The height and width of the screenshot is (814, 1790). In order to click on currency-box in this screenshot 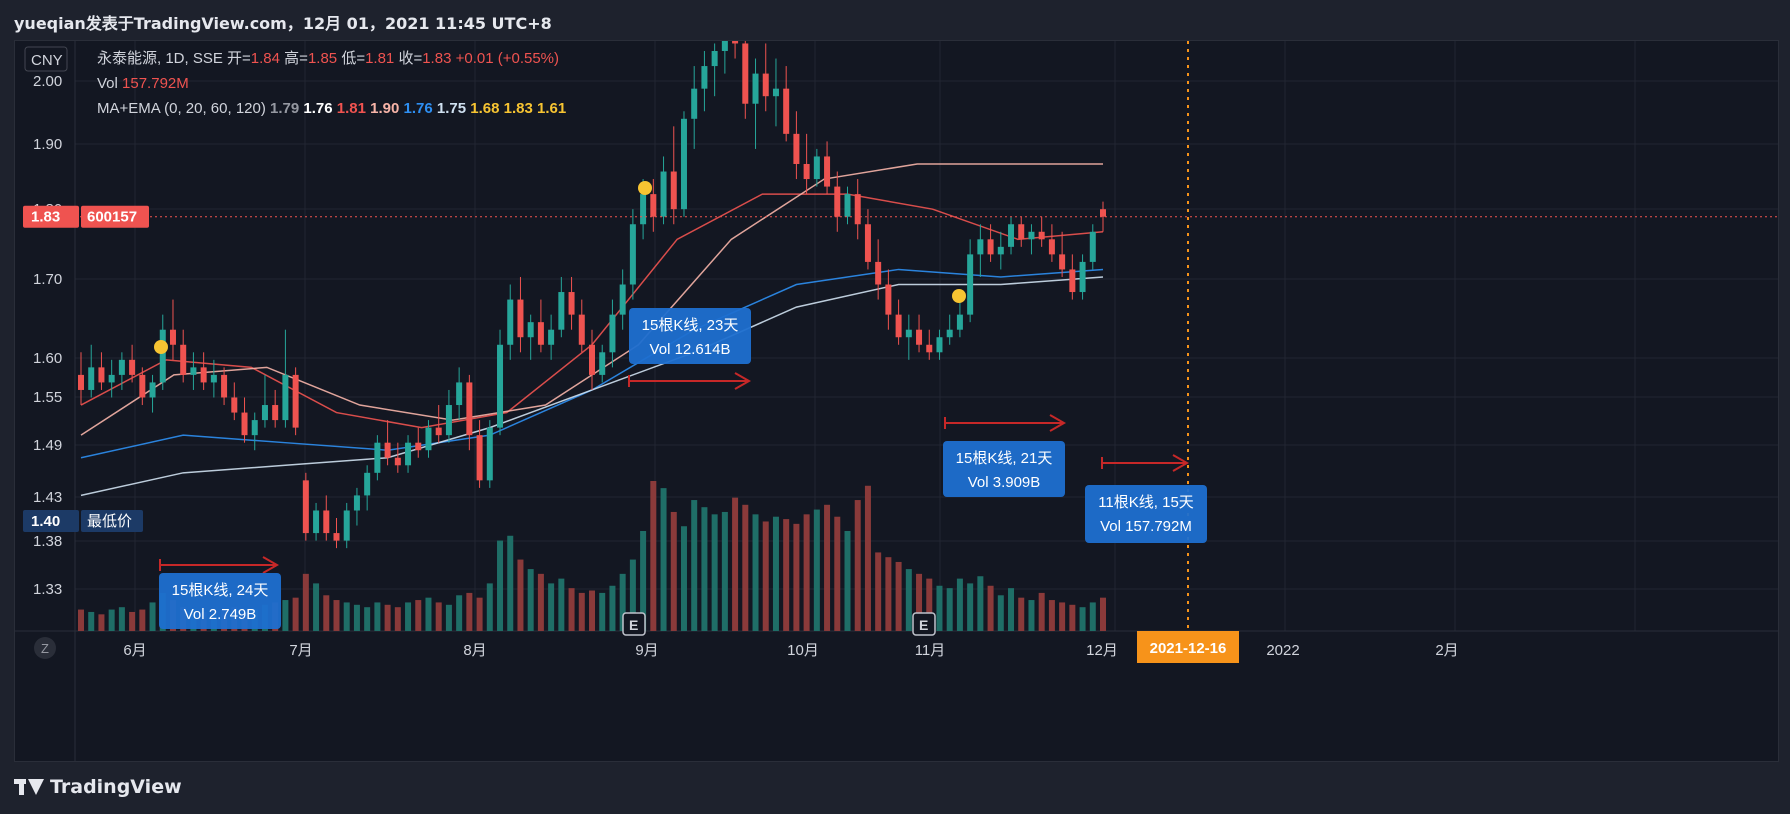, I will do `click(46, 59)`.